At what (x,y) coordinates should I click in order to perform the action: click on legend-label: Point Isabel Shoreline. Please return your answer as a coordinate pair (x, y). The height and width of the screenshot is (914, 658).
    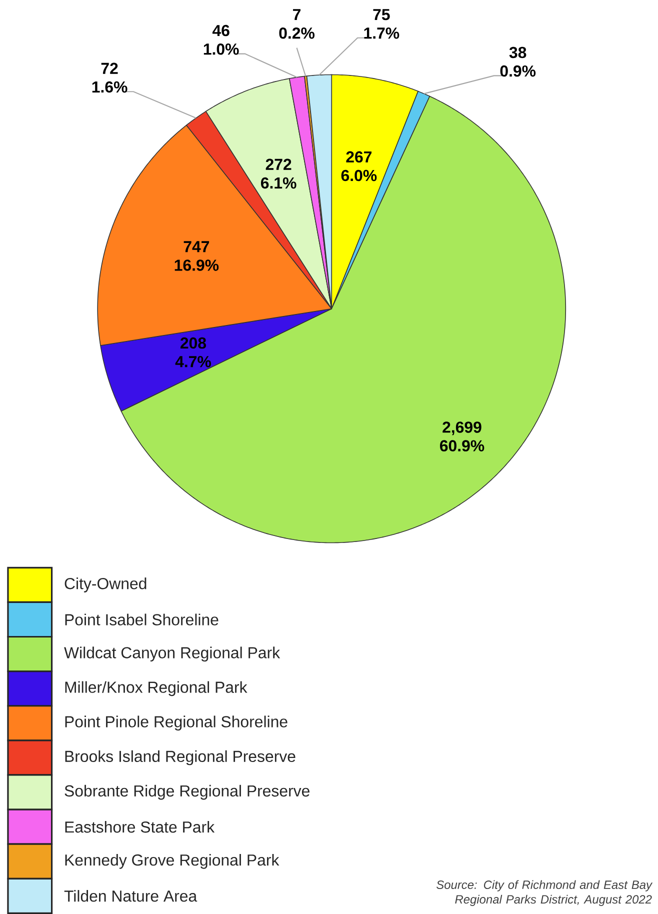
    Looking at the image, I should click on (141, 620).